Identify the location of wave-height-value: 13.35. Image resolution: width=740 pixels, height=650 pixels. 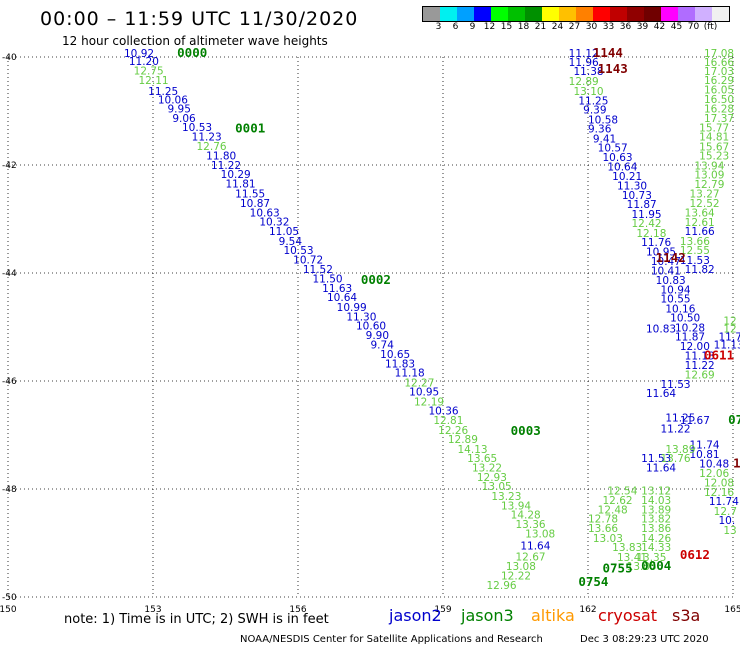
(651, 558).